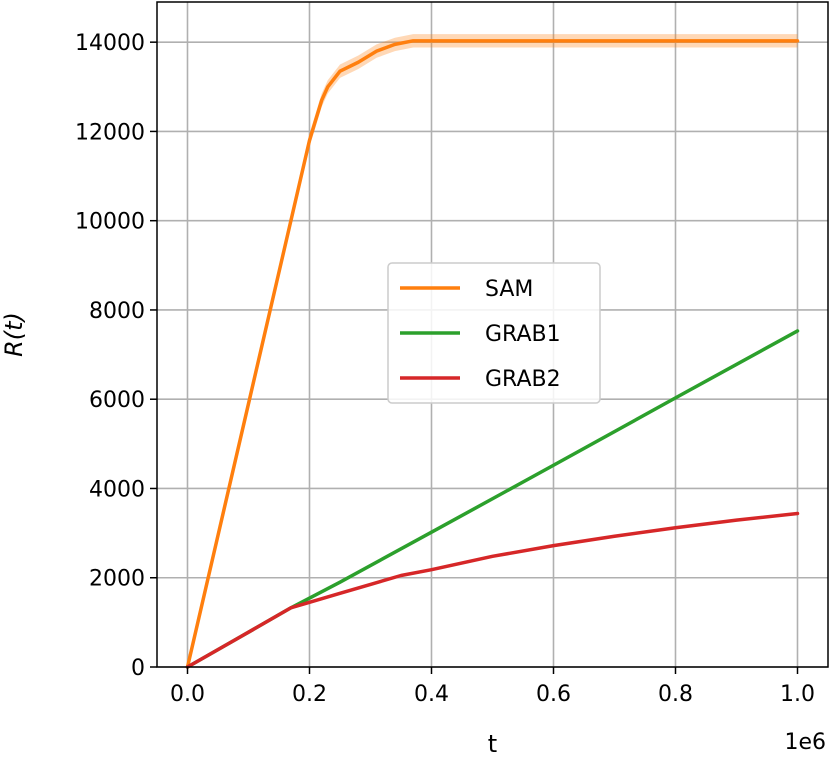 This screenshot has height=759, width=830. What do you see at coordinates (309, 694) in the screenshot?
I see `x-tick-label: 0.2` at bounding box center [309, 694].